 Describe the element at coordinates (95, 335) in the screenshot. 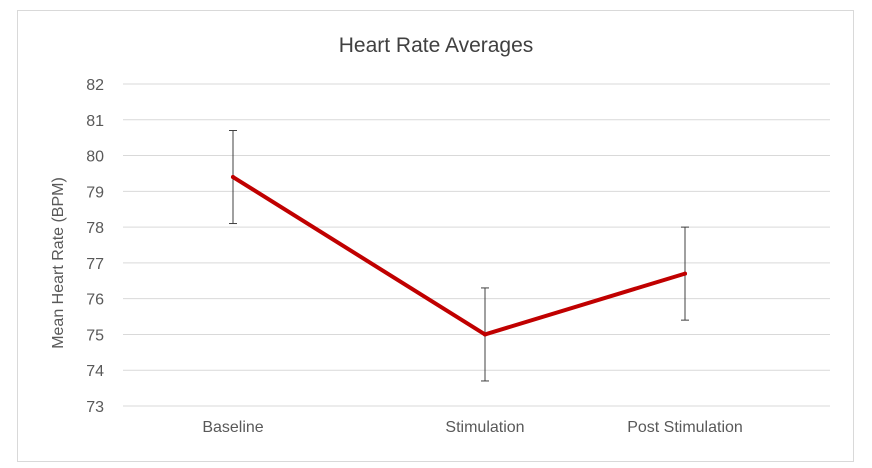

I see `y-tick-label: 75` at that location.